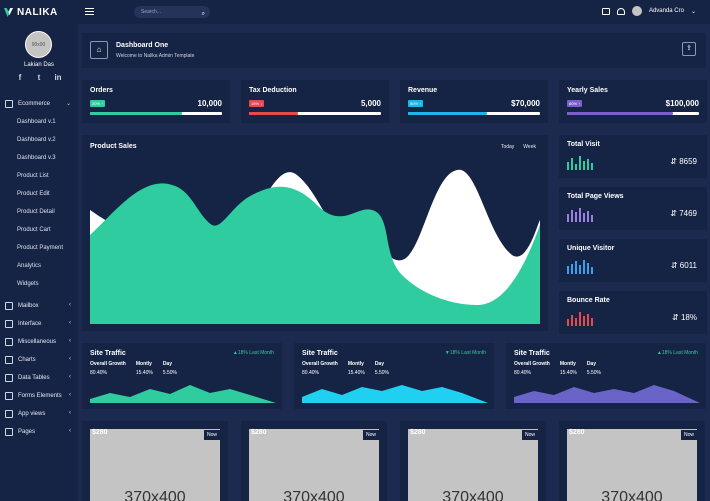 The height and width of the screenshot is (501, 710). Describe the element at coordinates (31, 12) in the screenshot. I see `brand: NALIKA` at that location.